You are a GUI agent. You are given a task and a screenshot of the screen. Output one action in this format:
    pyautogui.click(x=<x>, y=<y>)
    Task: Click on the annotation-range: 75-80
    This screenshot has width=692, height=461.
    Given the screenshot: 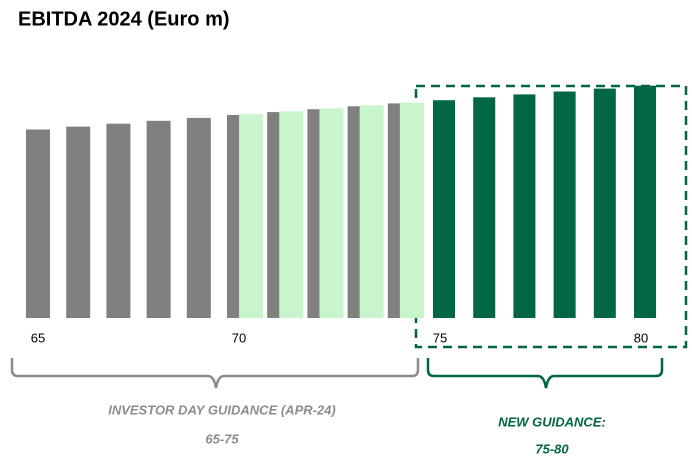 What is the action you would take?
    pyautogui.click(x=552, y=448)
    